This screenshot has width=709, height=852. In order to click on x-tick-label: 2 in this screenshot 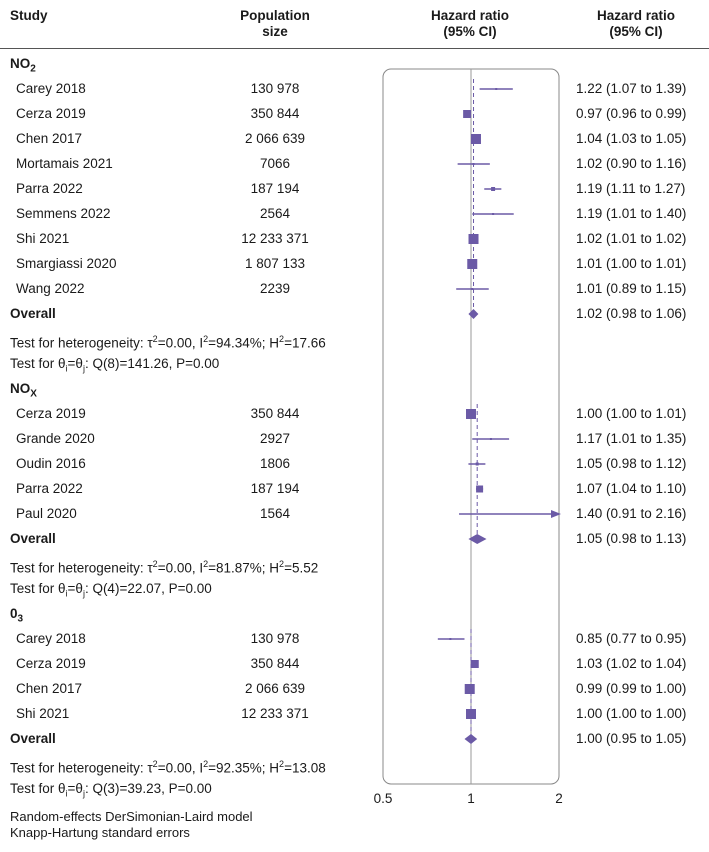, I will do `click(559, 798)`.